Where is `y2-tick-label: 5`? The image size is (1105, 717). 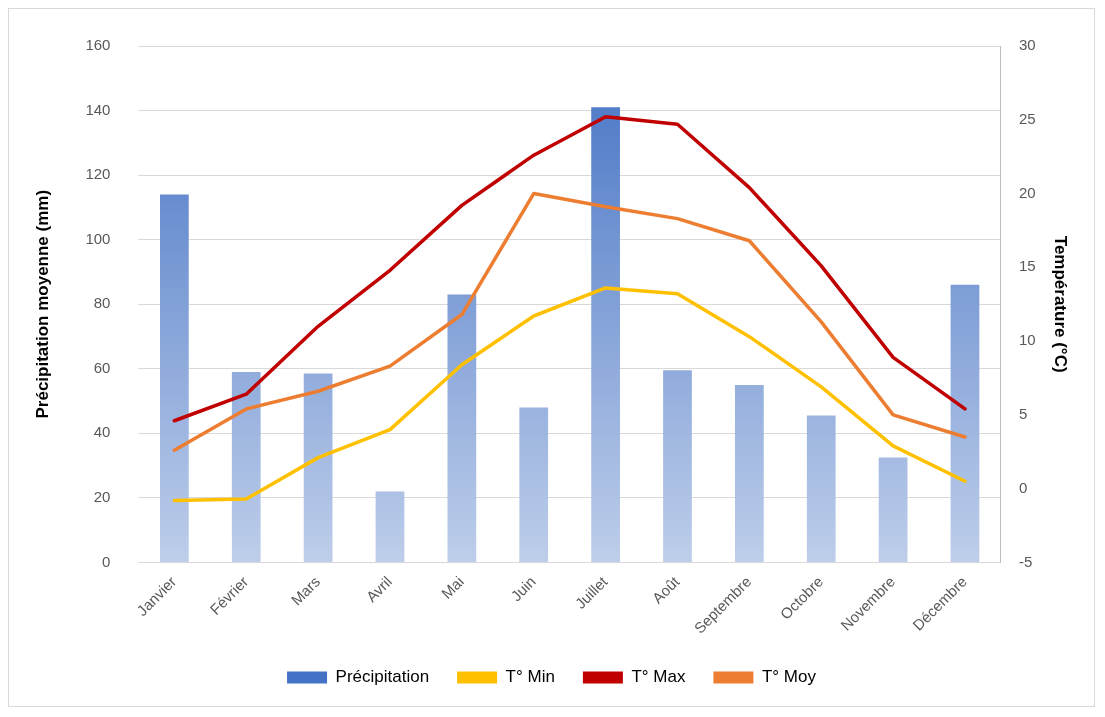 y2-tick-label: 5 is located at coordinates (1023, 413).